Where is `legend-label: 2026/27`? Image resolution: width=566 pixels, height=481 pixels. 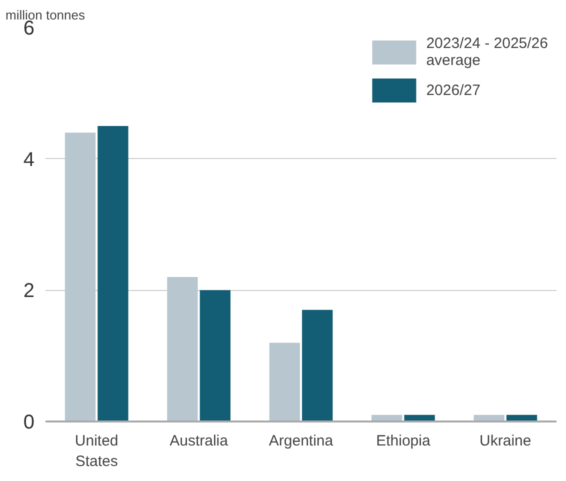 legend-label: 2026/27 is located at coordinates (453, 90).